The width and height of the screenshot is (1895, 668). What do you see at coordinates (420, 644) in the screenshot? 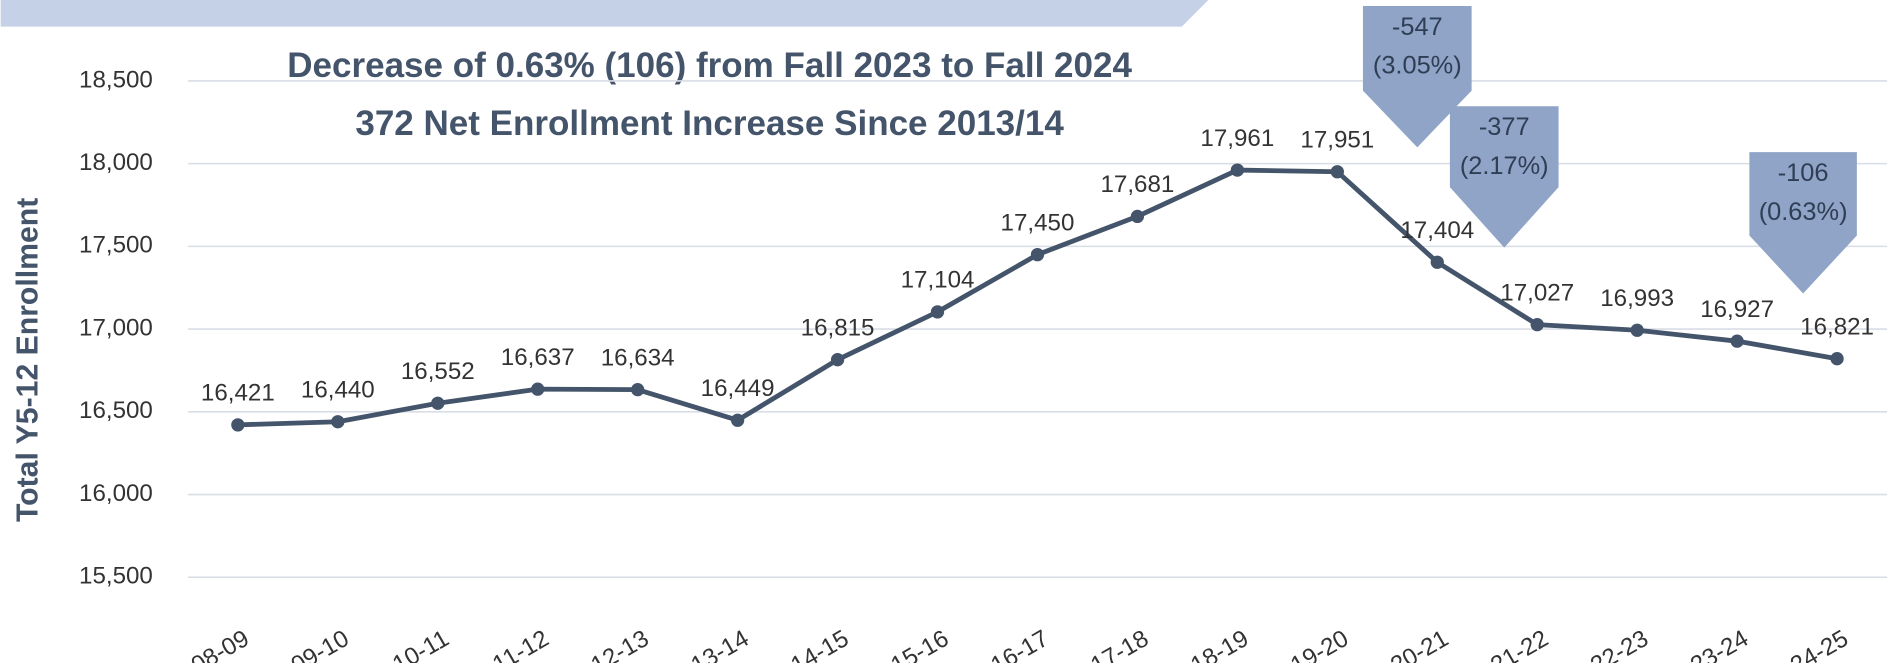
I see `x-tick-label: 10-11` at bounding box center [420, 644].